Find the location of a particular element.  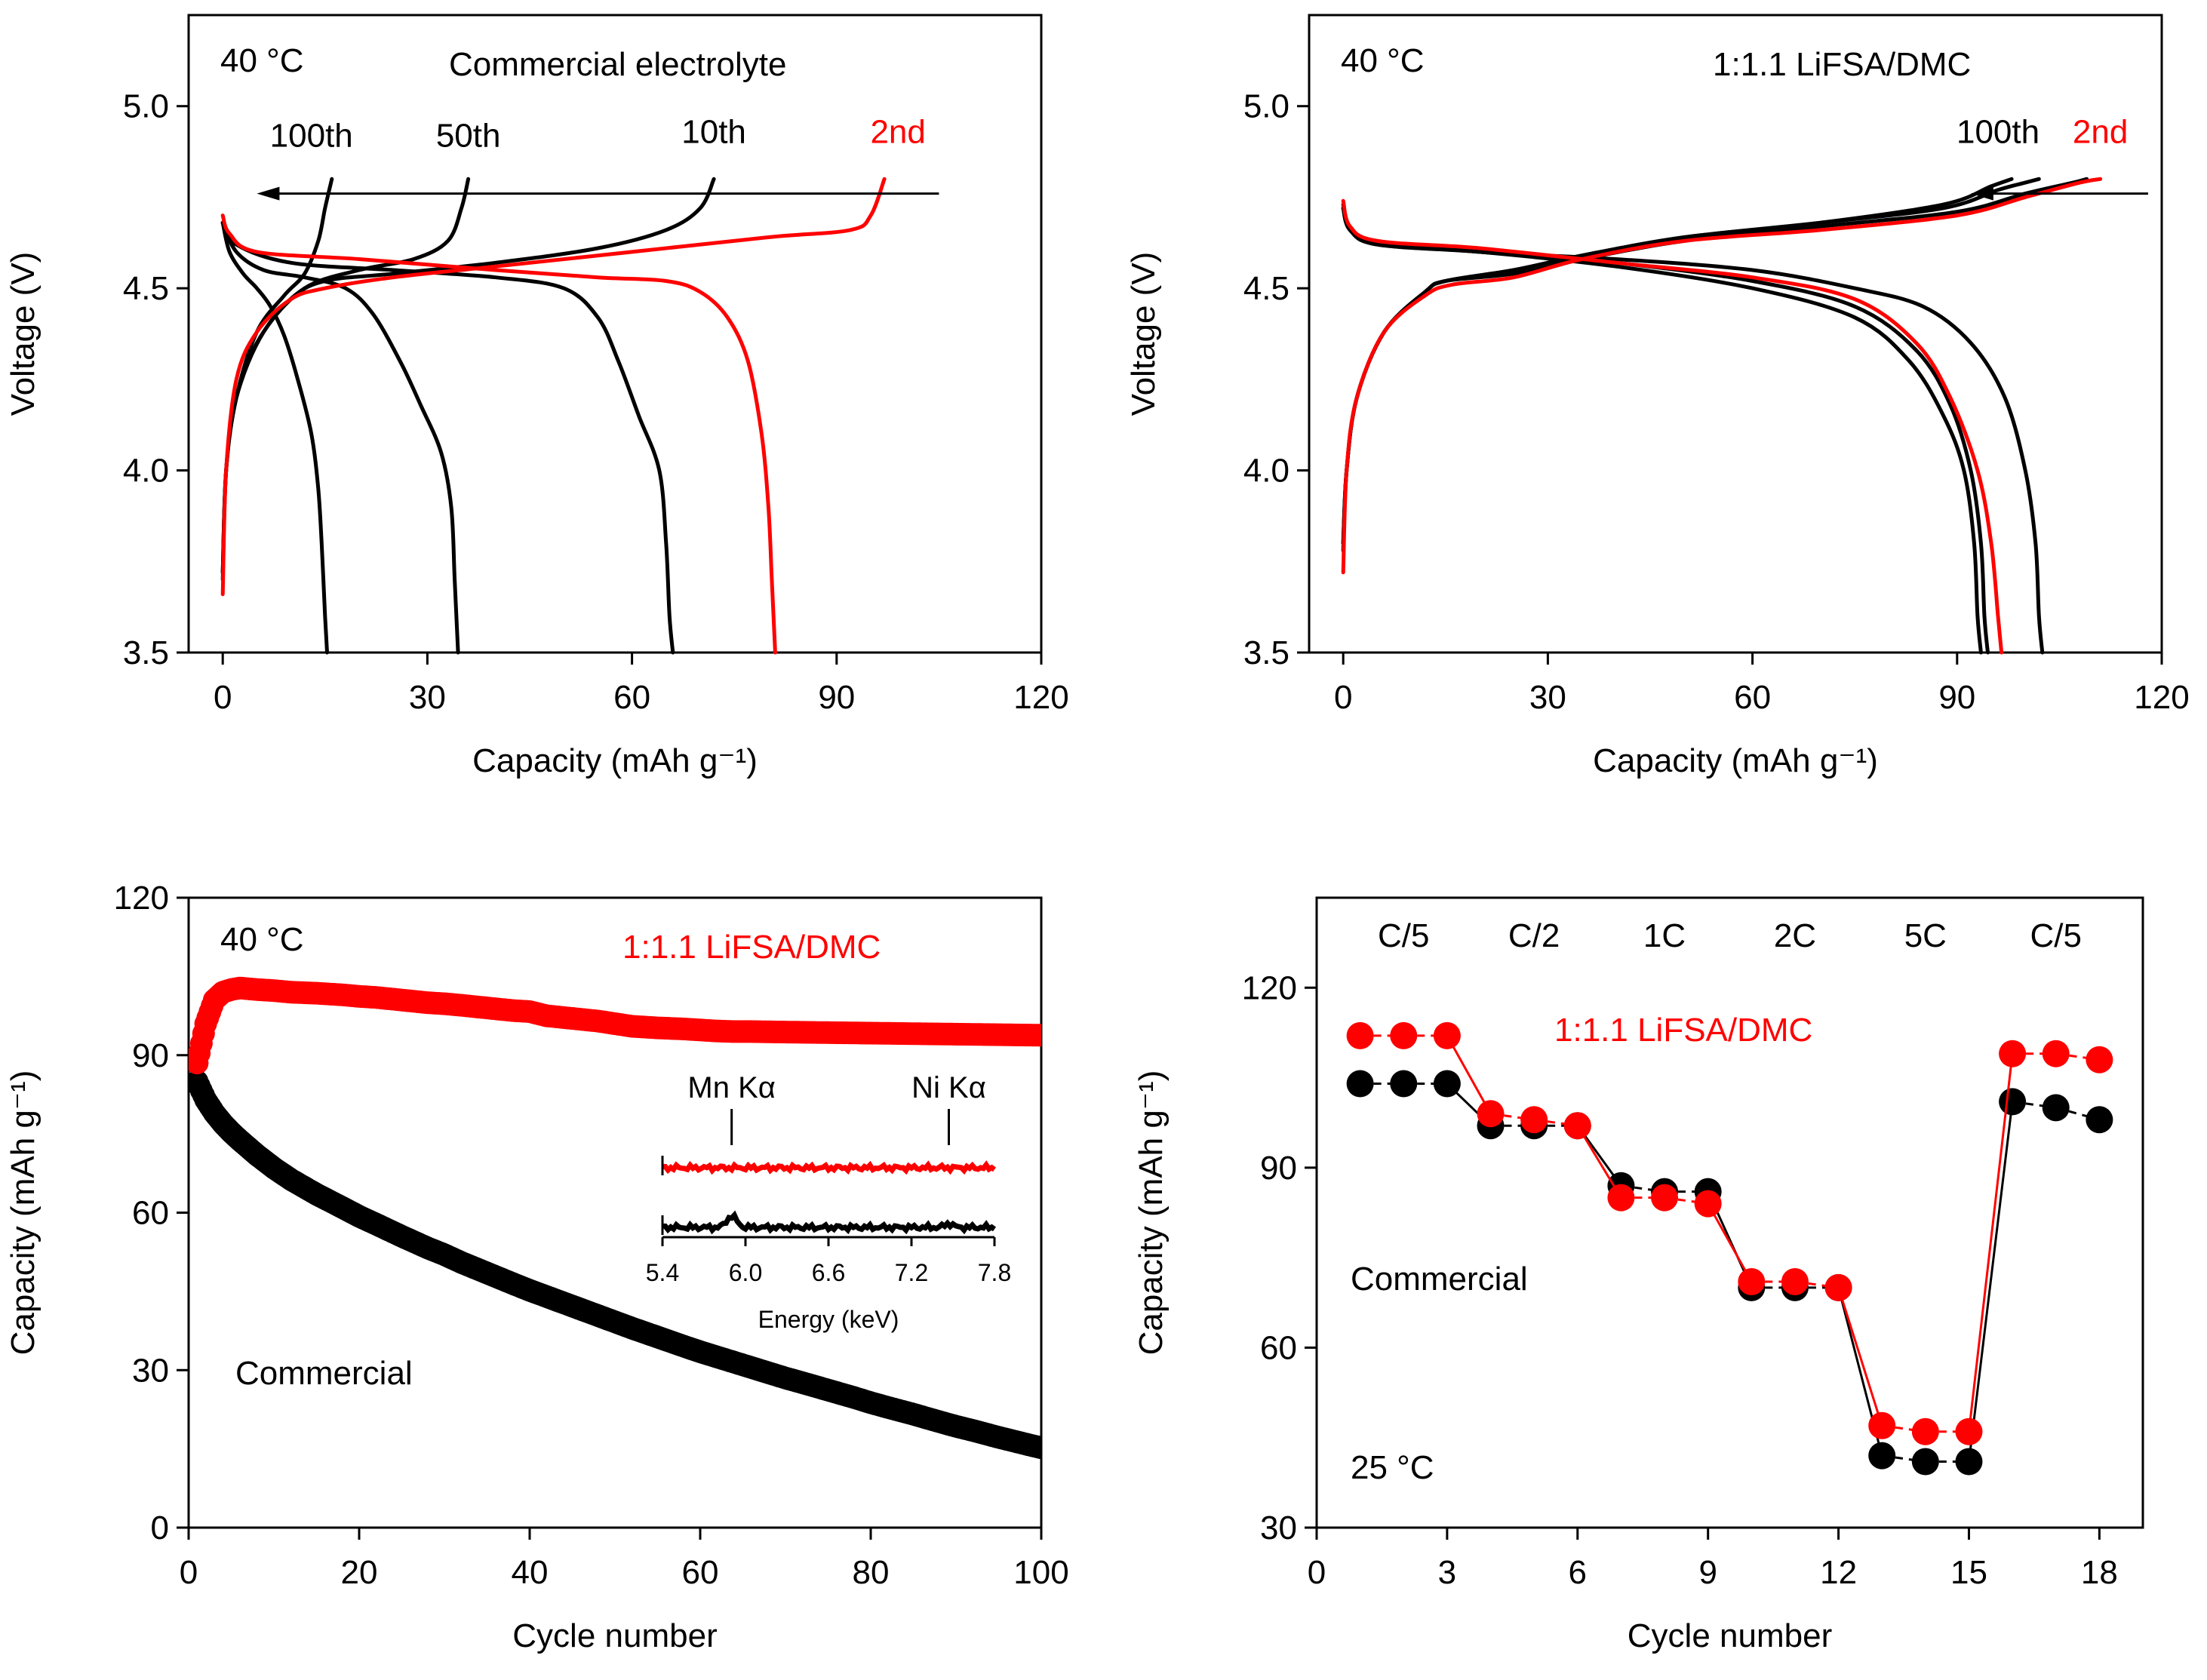

direction-arrow-head is located at coordinates (1981, 194).